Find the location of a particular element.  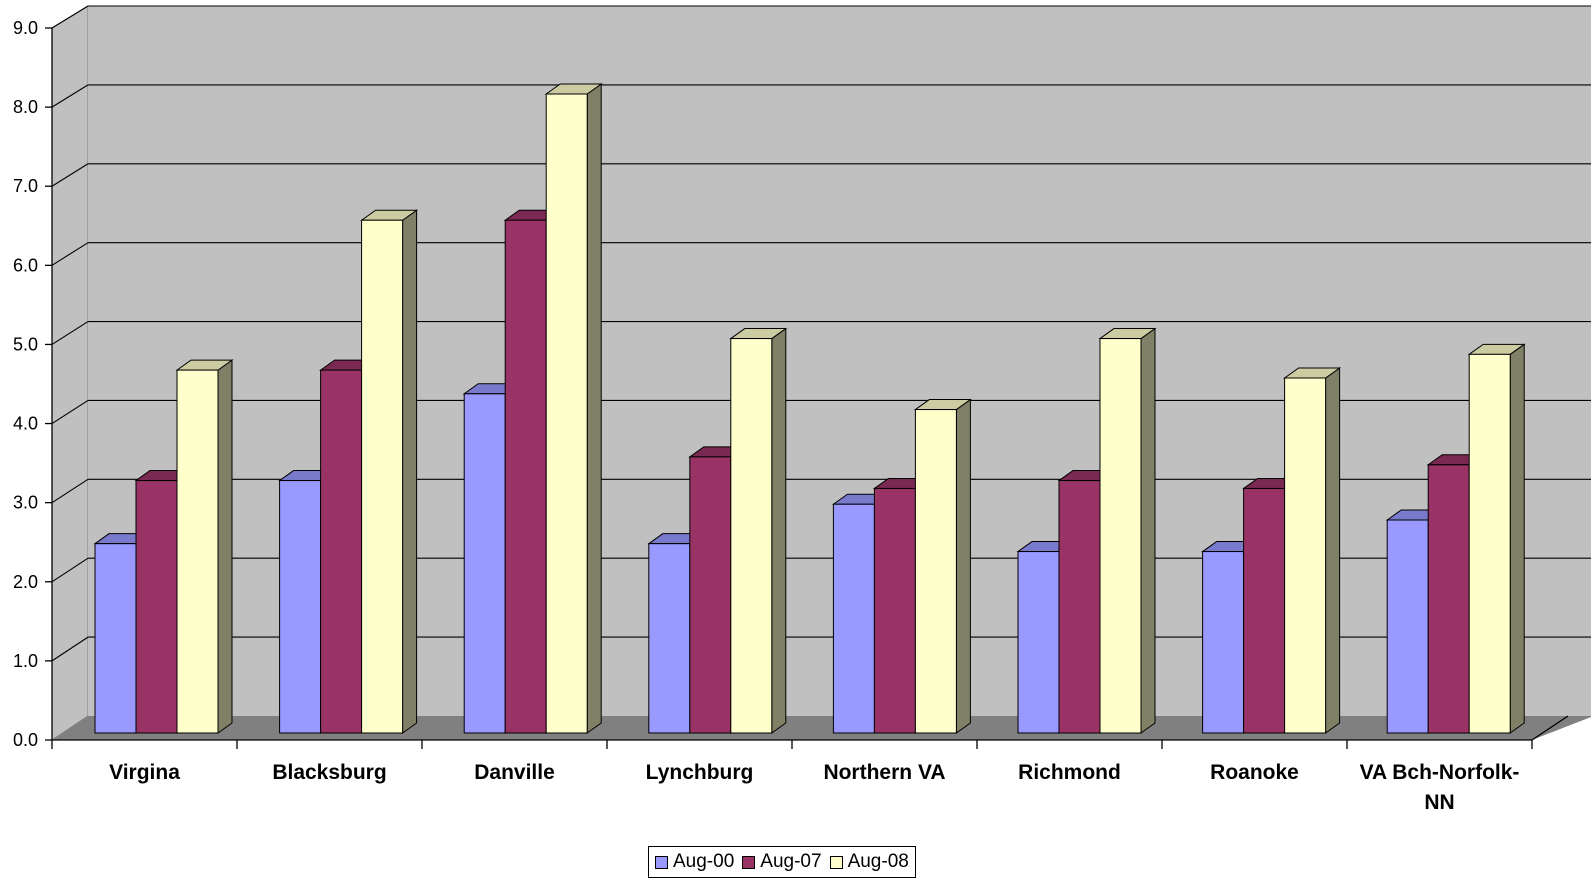

floor-front-right-edge is located at coordinates (1550, 728).